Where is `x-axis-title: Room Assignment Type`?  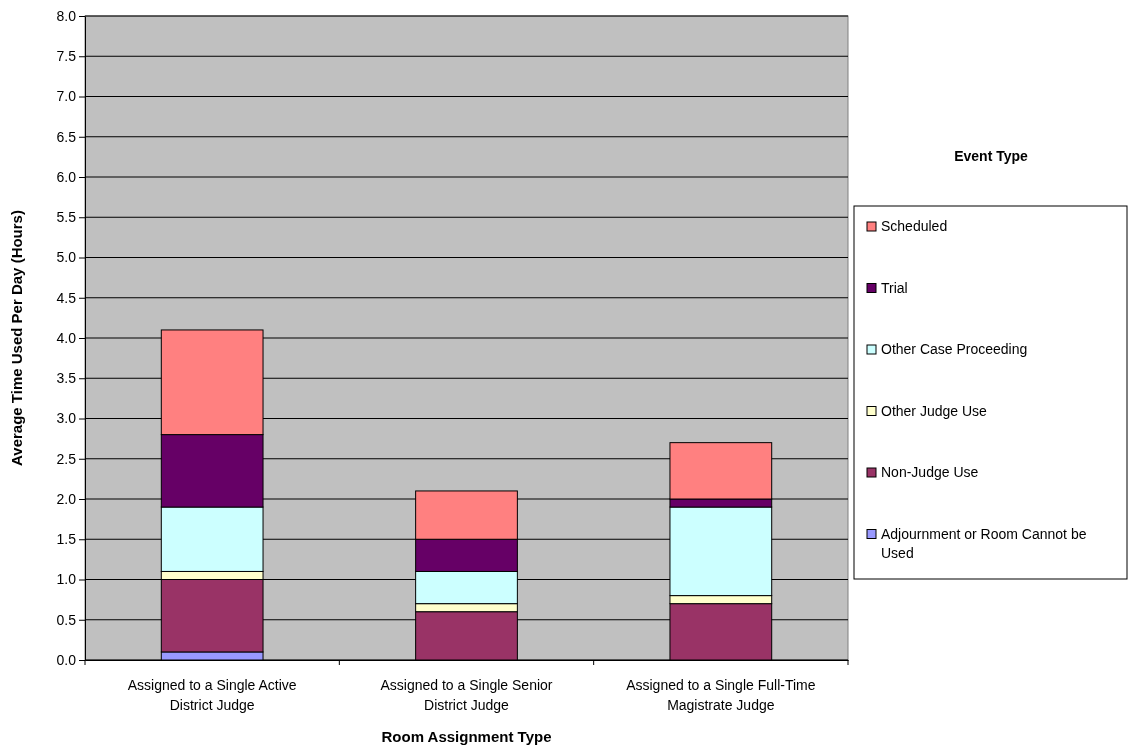 x-axis-title: Room Assignment Type is located at coordinates (466, 736).